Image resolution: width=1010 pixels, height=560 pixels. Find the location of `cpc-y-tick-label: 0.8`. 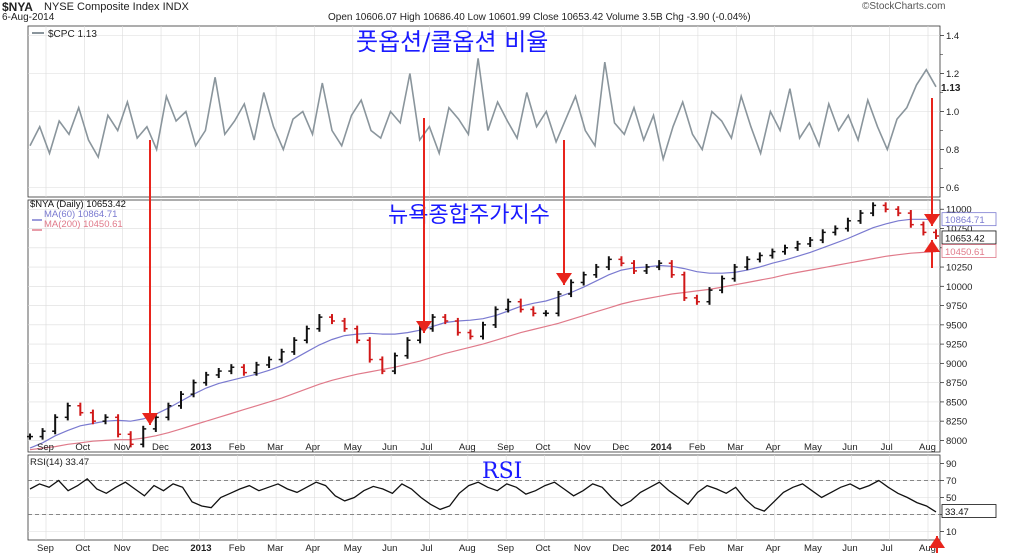

cpc-y-tick-label: 0.8 is located at coordinates (952, 150).